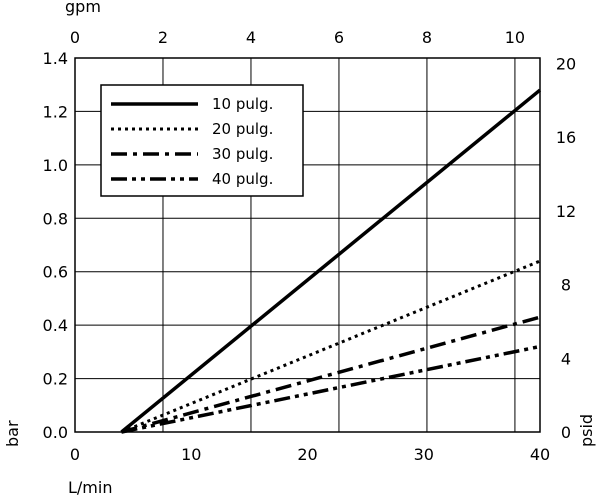  What do you see at coordinates (427, 37) in the screenshot?
I see `top-tick-label: 8` at bounding box center [427, 37].